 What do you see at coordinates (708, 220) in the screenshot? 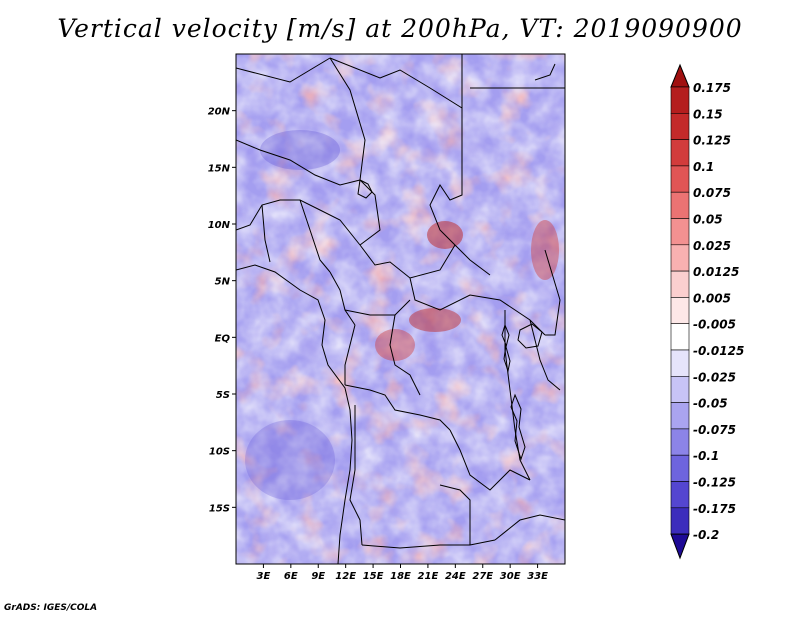
I see `colorbar-label: 0.05` at bounding box center [708, 220].